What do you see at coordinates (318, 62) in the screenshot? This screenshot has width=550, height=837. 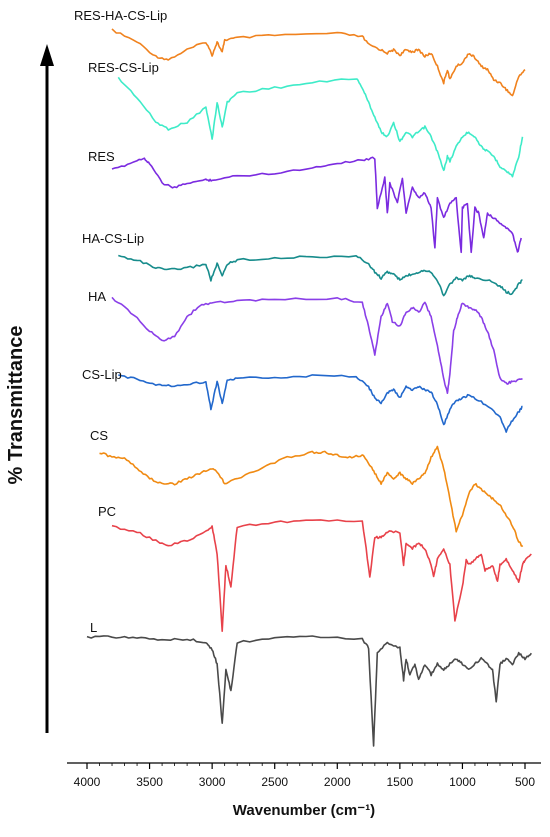 I see `series-line-res-ha-cs-lip` at bounding box center [318, 62].